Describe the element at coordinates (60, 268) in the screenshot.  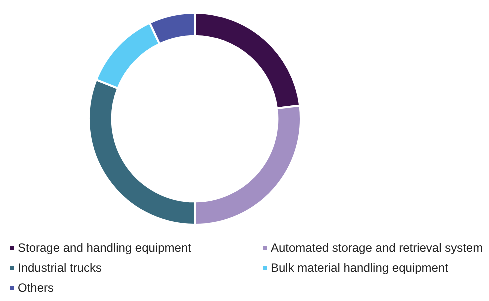
I see `legend-label: Industrial trucks` at that location.